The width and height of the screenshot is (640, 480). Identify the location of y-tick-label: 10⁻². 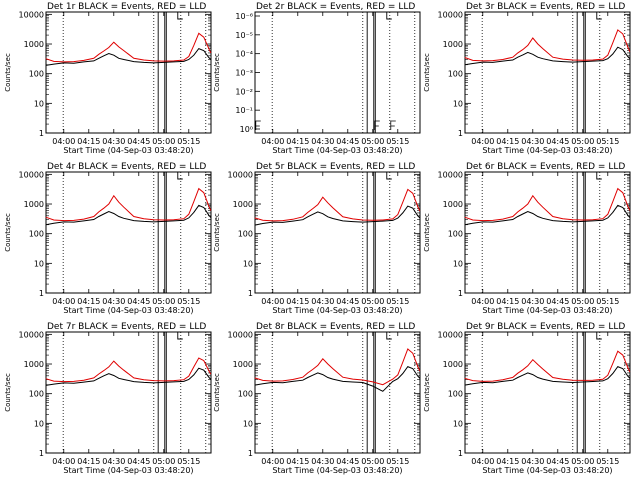
(244, 91).